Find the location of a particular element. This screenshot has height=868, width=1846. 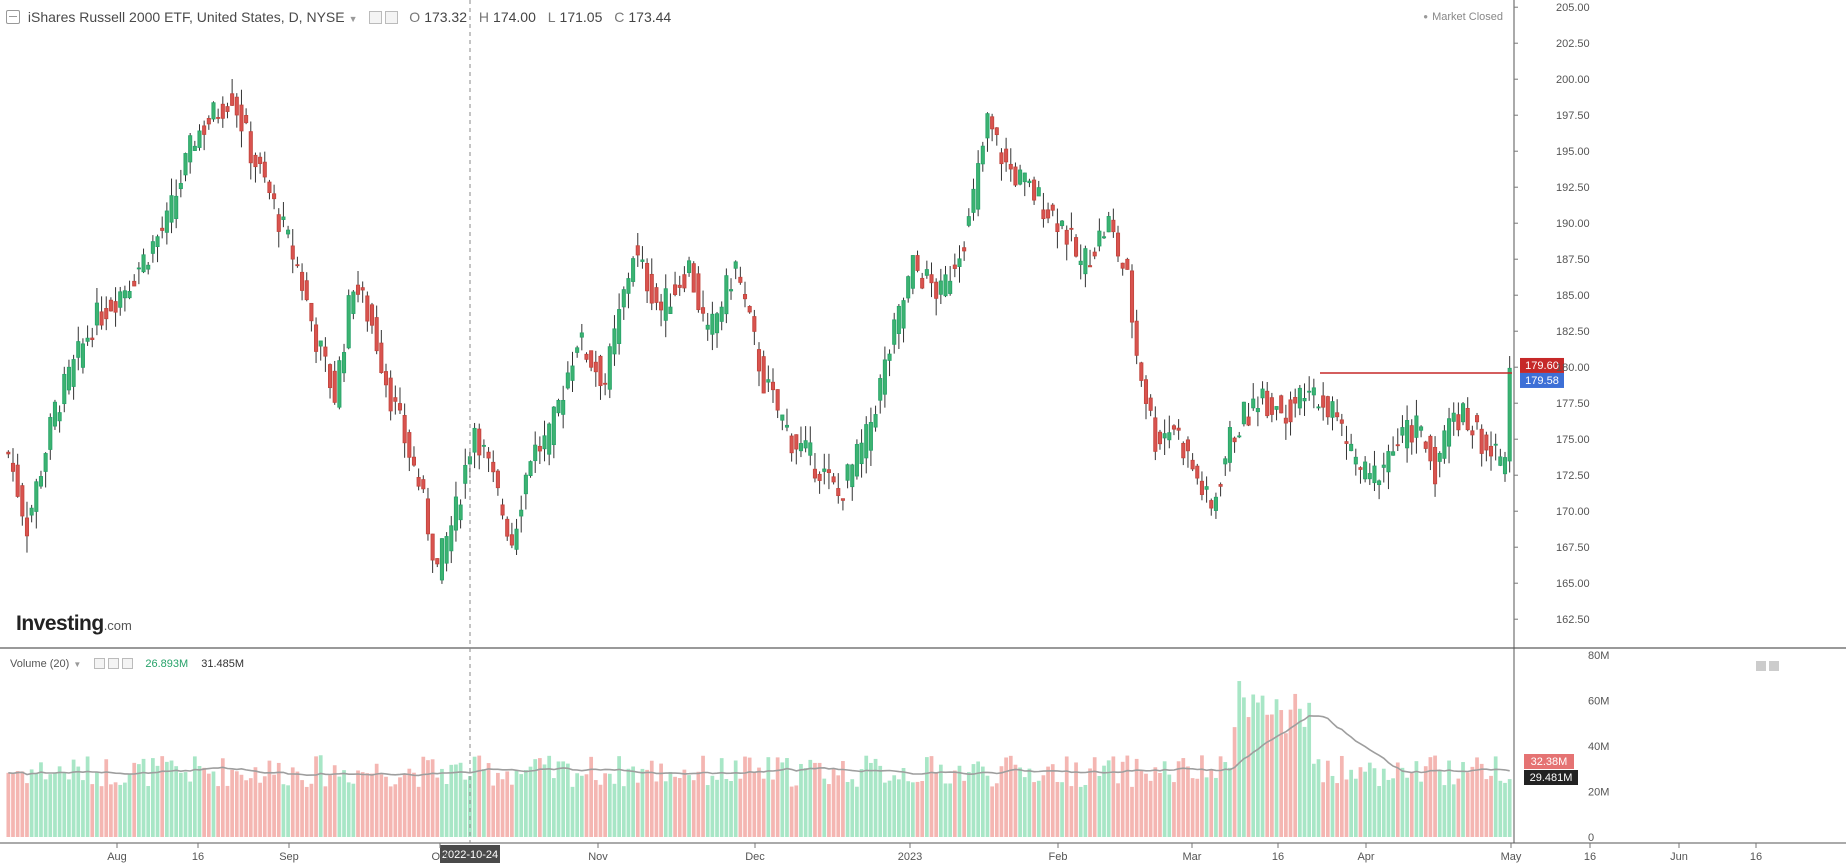

pane-down-icon is located at coordinates (1774, 666).